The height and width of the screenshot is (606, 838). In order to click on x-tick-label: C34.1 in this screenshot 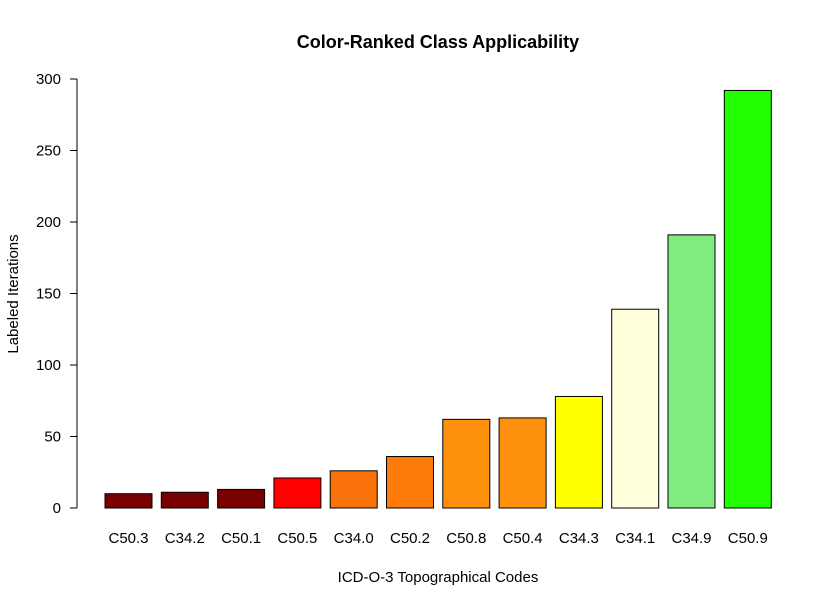, I will do `click(635, 538)`.